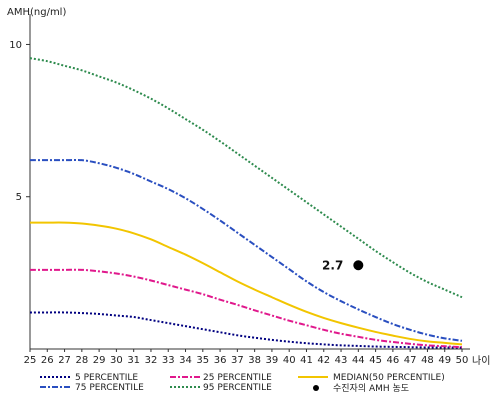 The height and width of the screenshot is (400, 500). What do you see at coordinates (237, 378) in the screenshot?
I see `legend-label-25-percentile: 25 PERCENTILE` at bounding box center [237, 378].